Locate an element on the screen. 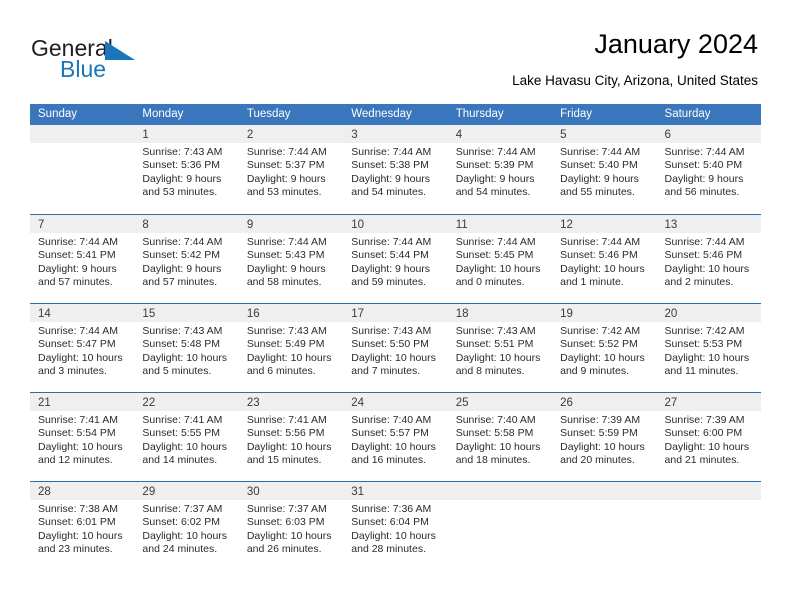 The image size is (792, 612). day-number-band: 28 is located at coordinates (82, 491).